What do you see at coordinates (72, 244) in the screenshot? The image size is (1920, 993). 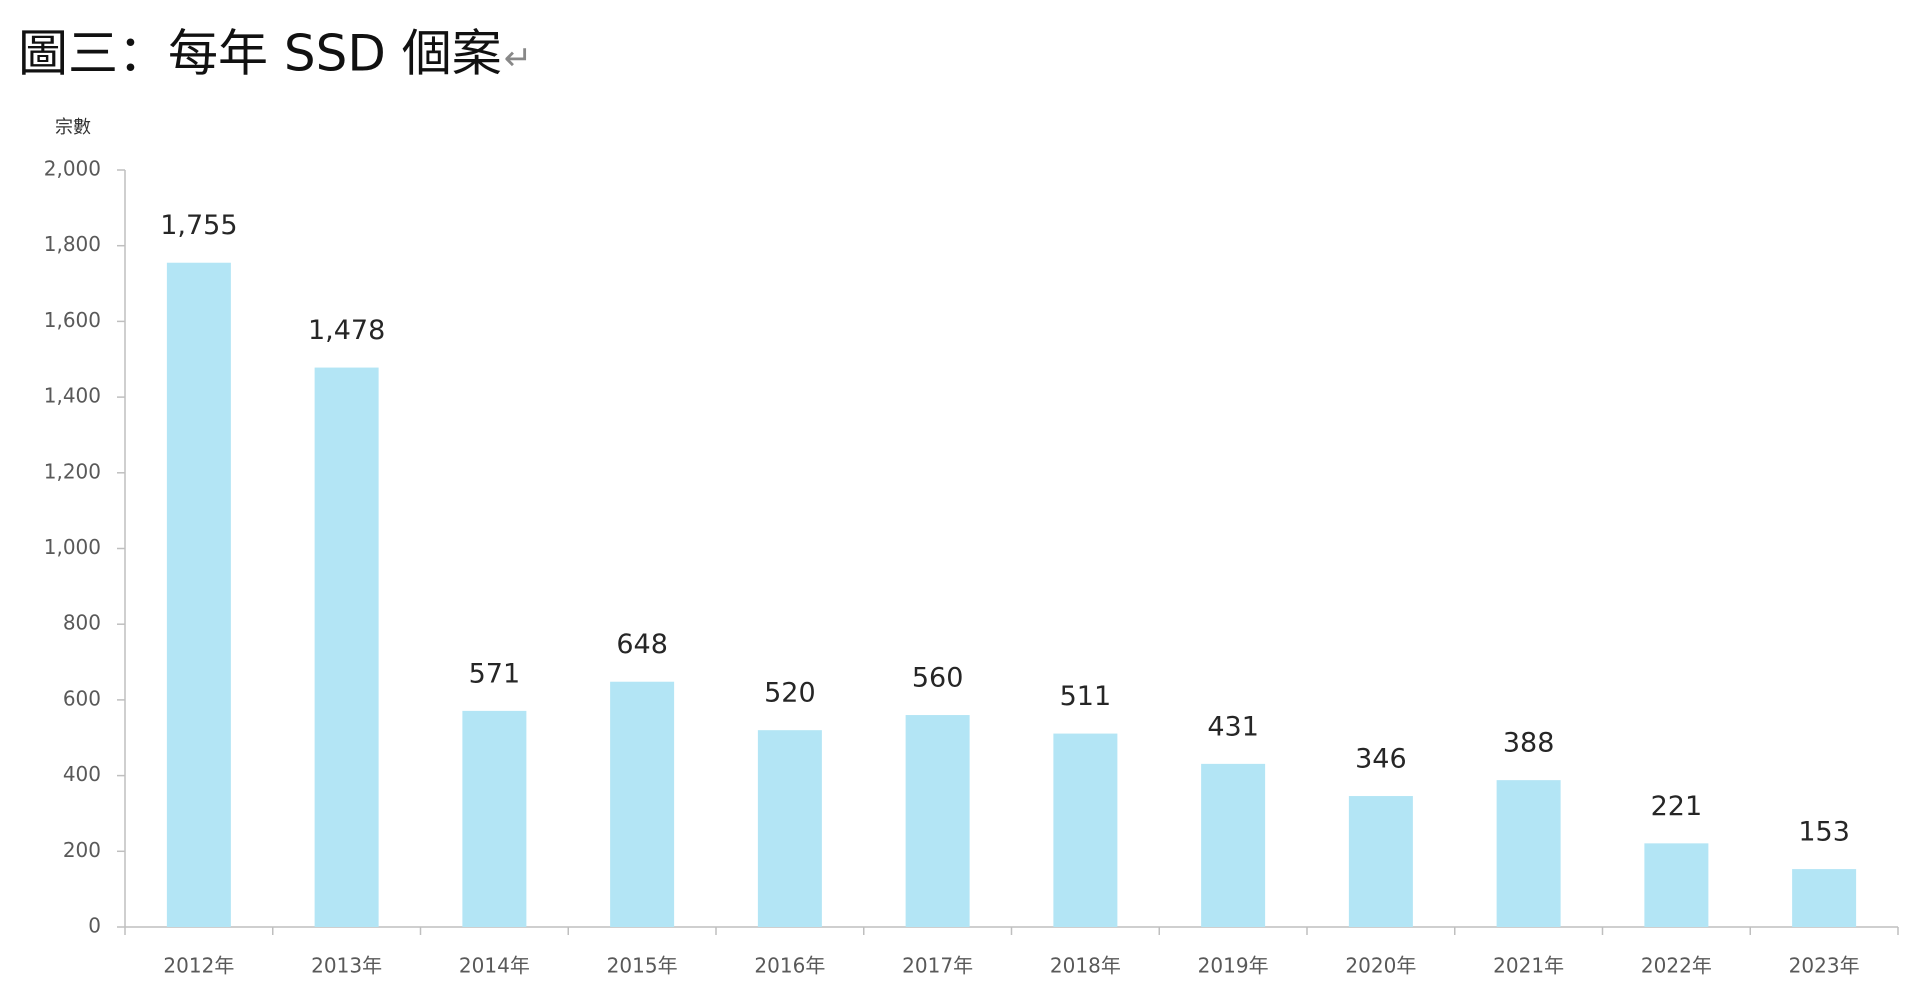 I see `y-tick-label: 1,800` at bounding box center [72, 244].